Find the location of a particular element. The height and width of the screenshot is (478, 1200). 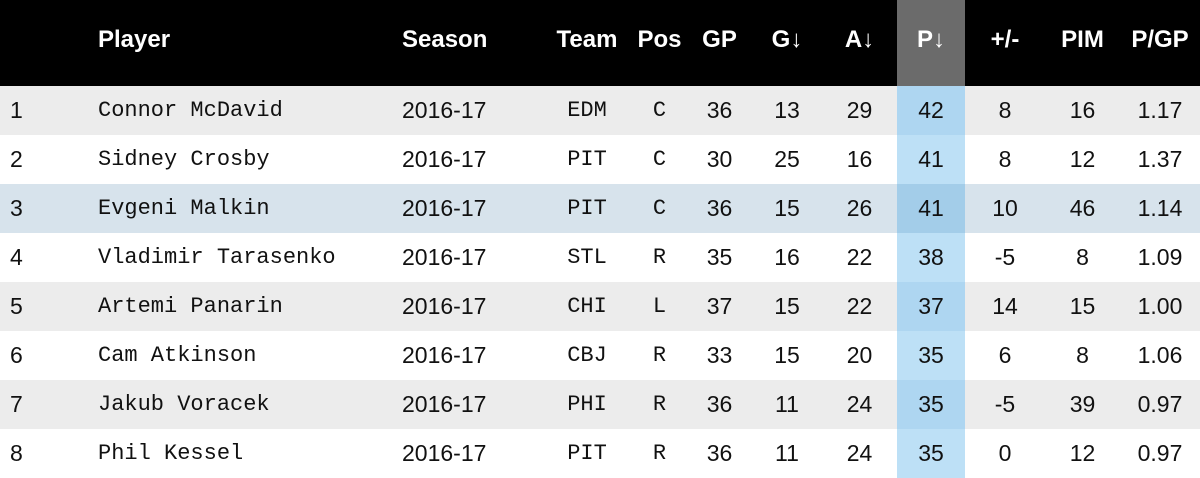

cell-p: 38 is located at coordinates (931, 257).